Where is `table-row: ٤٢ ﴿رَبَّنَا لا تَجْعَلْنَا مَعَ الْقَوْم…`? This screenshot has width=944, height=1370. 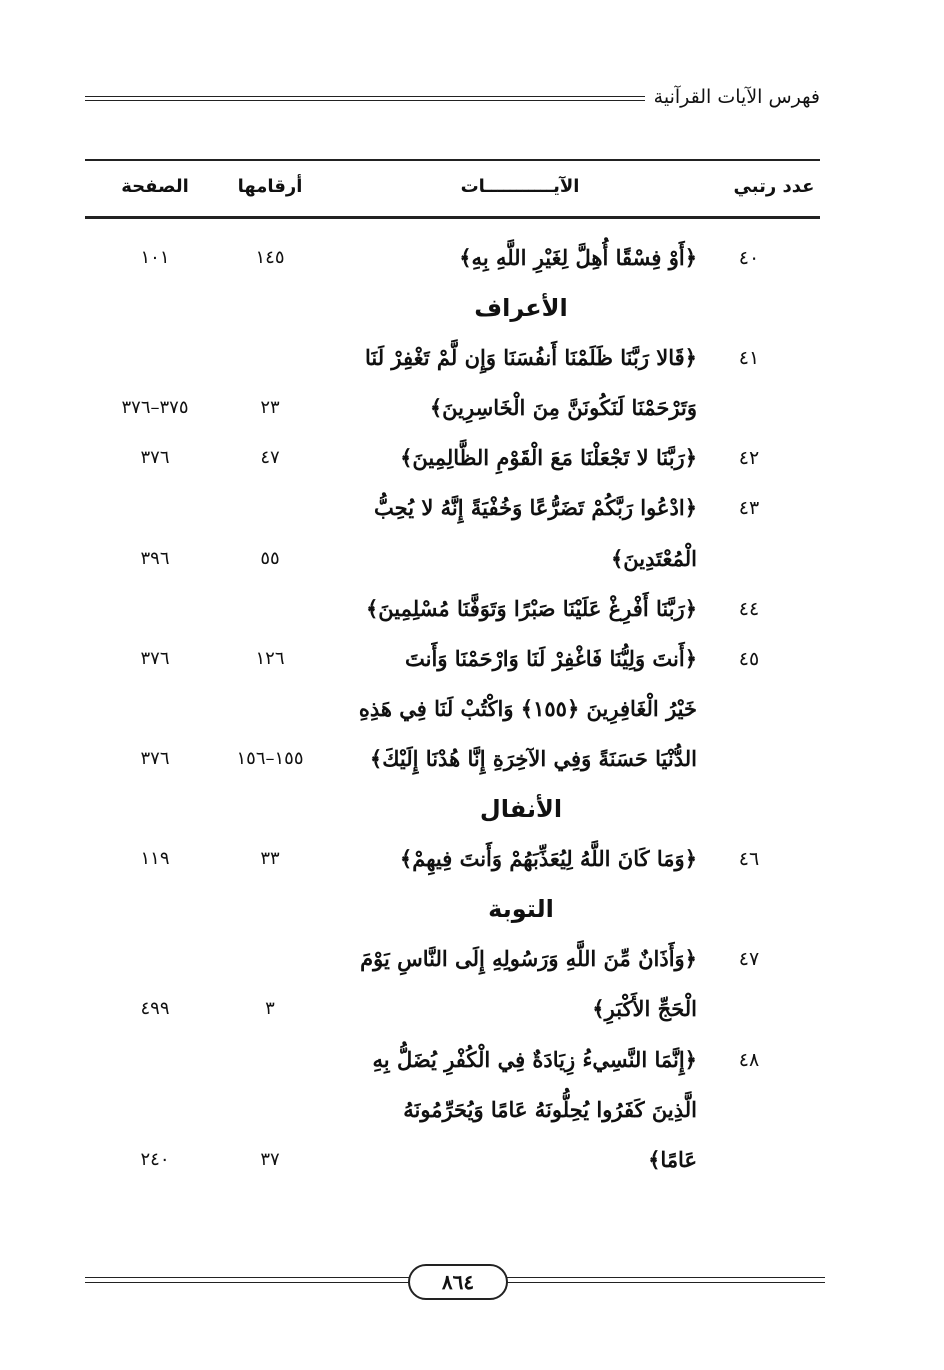 table-row: ٤٢ ﴿رَبَّنَا لا تَجْعَلْنَا مَعَ الْقَوْم… is located at coordinates (472, 458).